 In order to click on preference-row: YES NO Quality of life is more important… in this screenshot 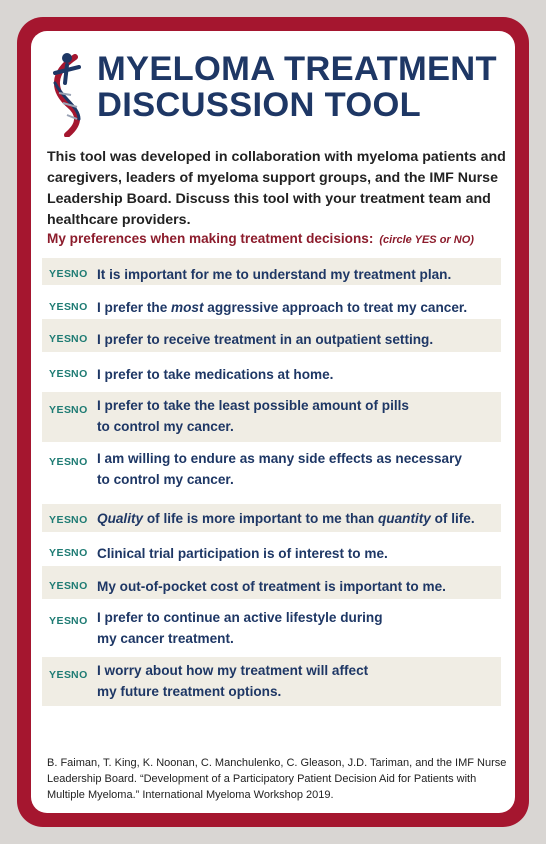, I will do `click(271, 518)`.